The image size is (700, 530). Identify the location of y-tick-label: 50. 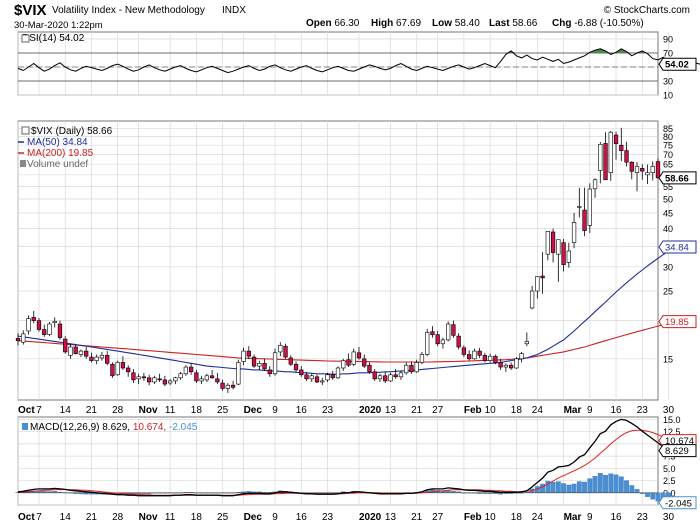
(668, 200).